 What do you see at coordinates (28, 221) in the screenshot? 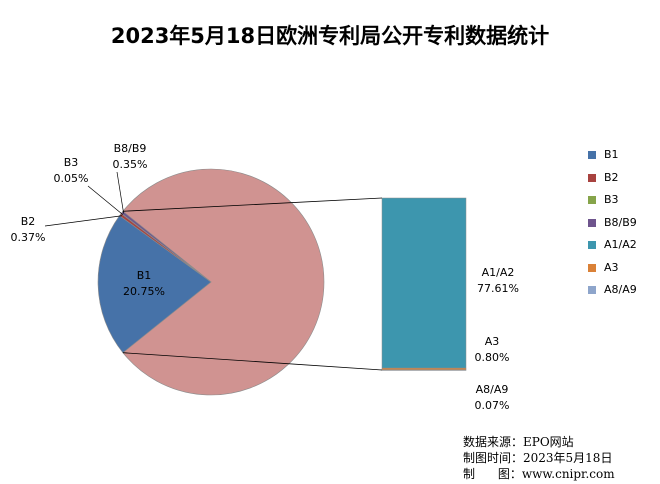
I see `data-label-b2-name: B2` at bounding box center [28, 221].